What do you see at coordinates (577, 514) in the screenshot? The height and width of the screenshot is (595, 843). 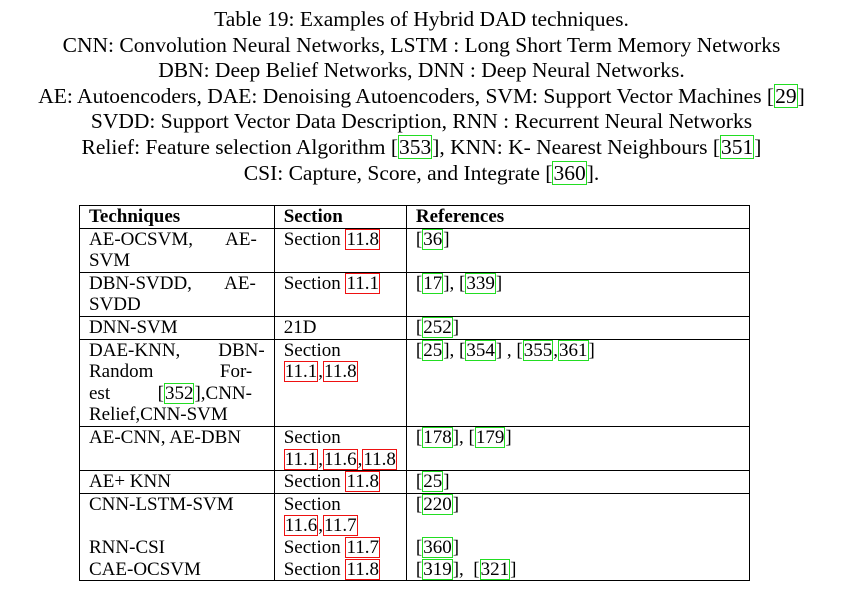 I see `references-cell: [220]` at bounding box center [577, 514].